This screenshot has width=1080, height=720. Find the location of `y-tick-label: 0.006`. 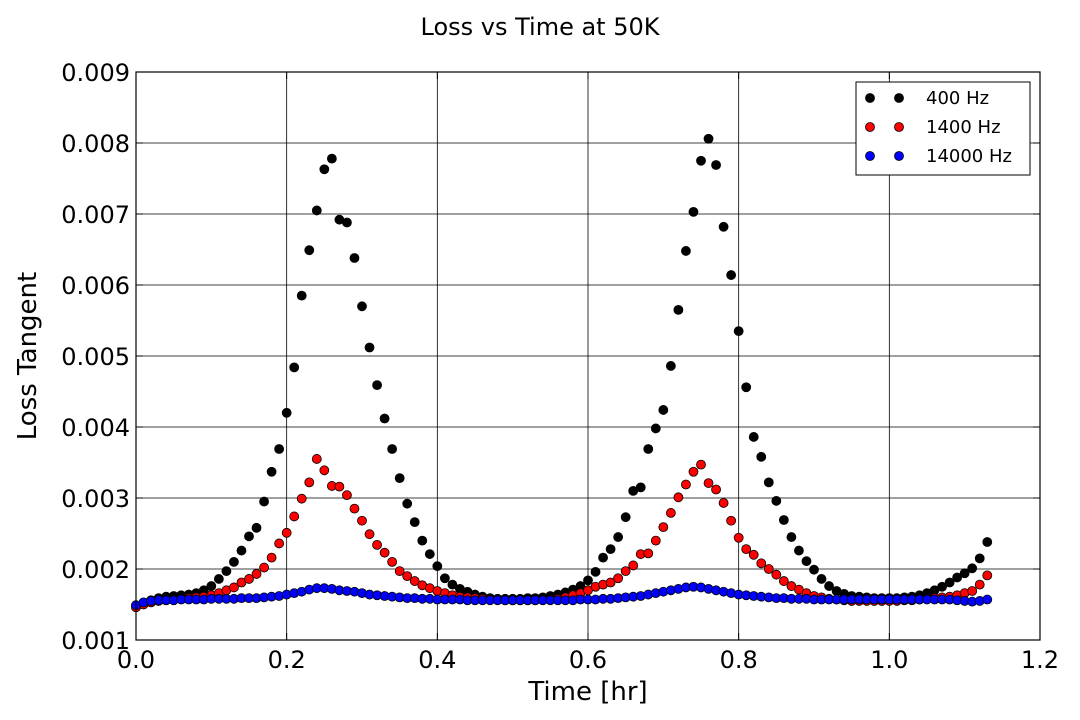

y-tick-label: 0.006 is located at coordinates (95, 286).